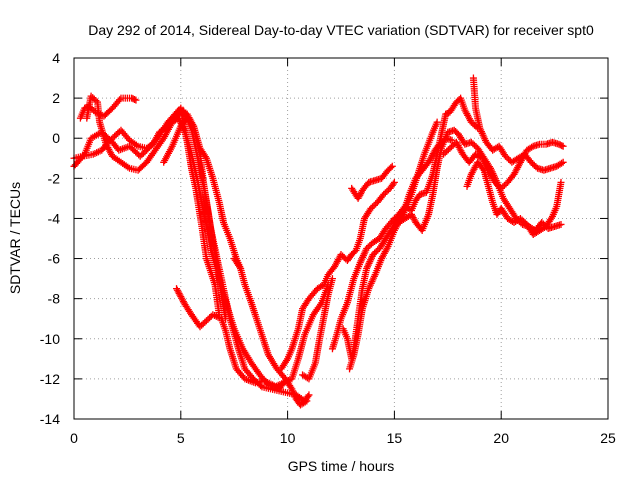 Image resolution: width=640 pixels, height=480 pixels. Describe the element at coordinates (54, 218) in the screenshot. I see `y-tick-label: -4` at that location.